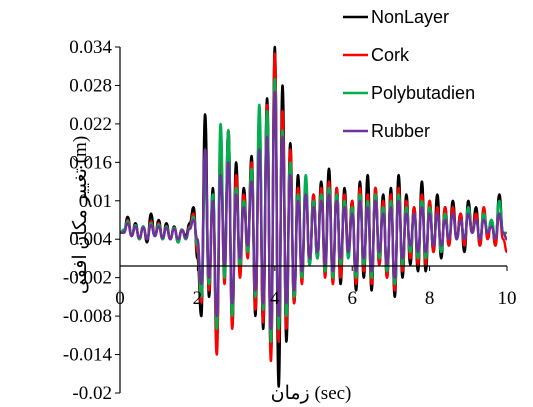  What do you see at coordinates (90, 47) in the screenshot?
I see `y-tick-label: 0.034` at bounding box center [90, 47].